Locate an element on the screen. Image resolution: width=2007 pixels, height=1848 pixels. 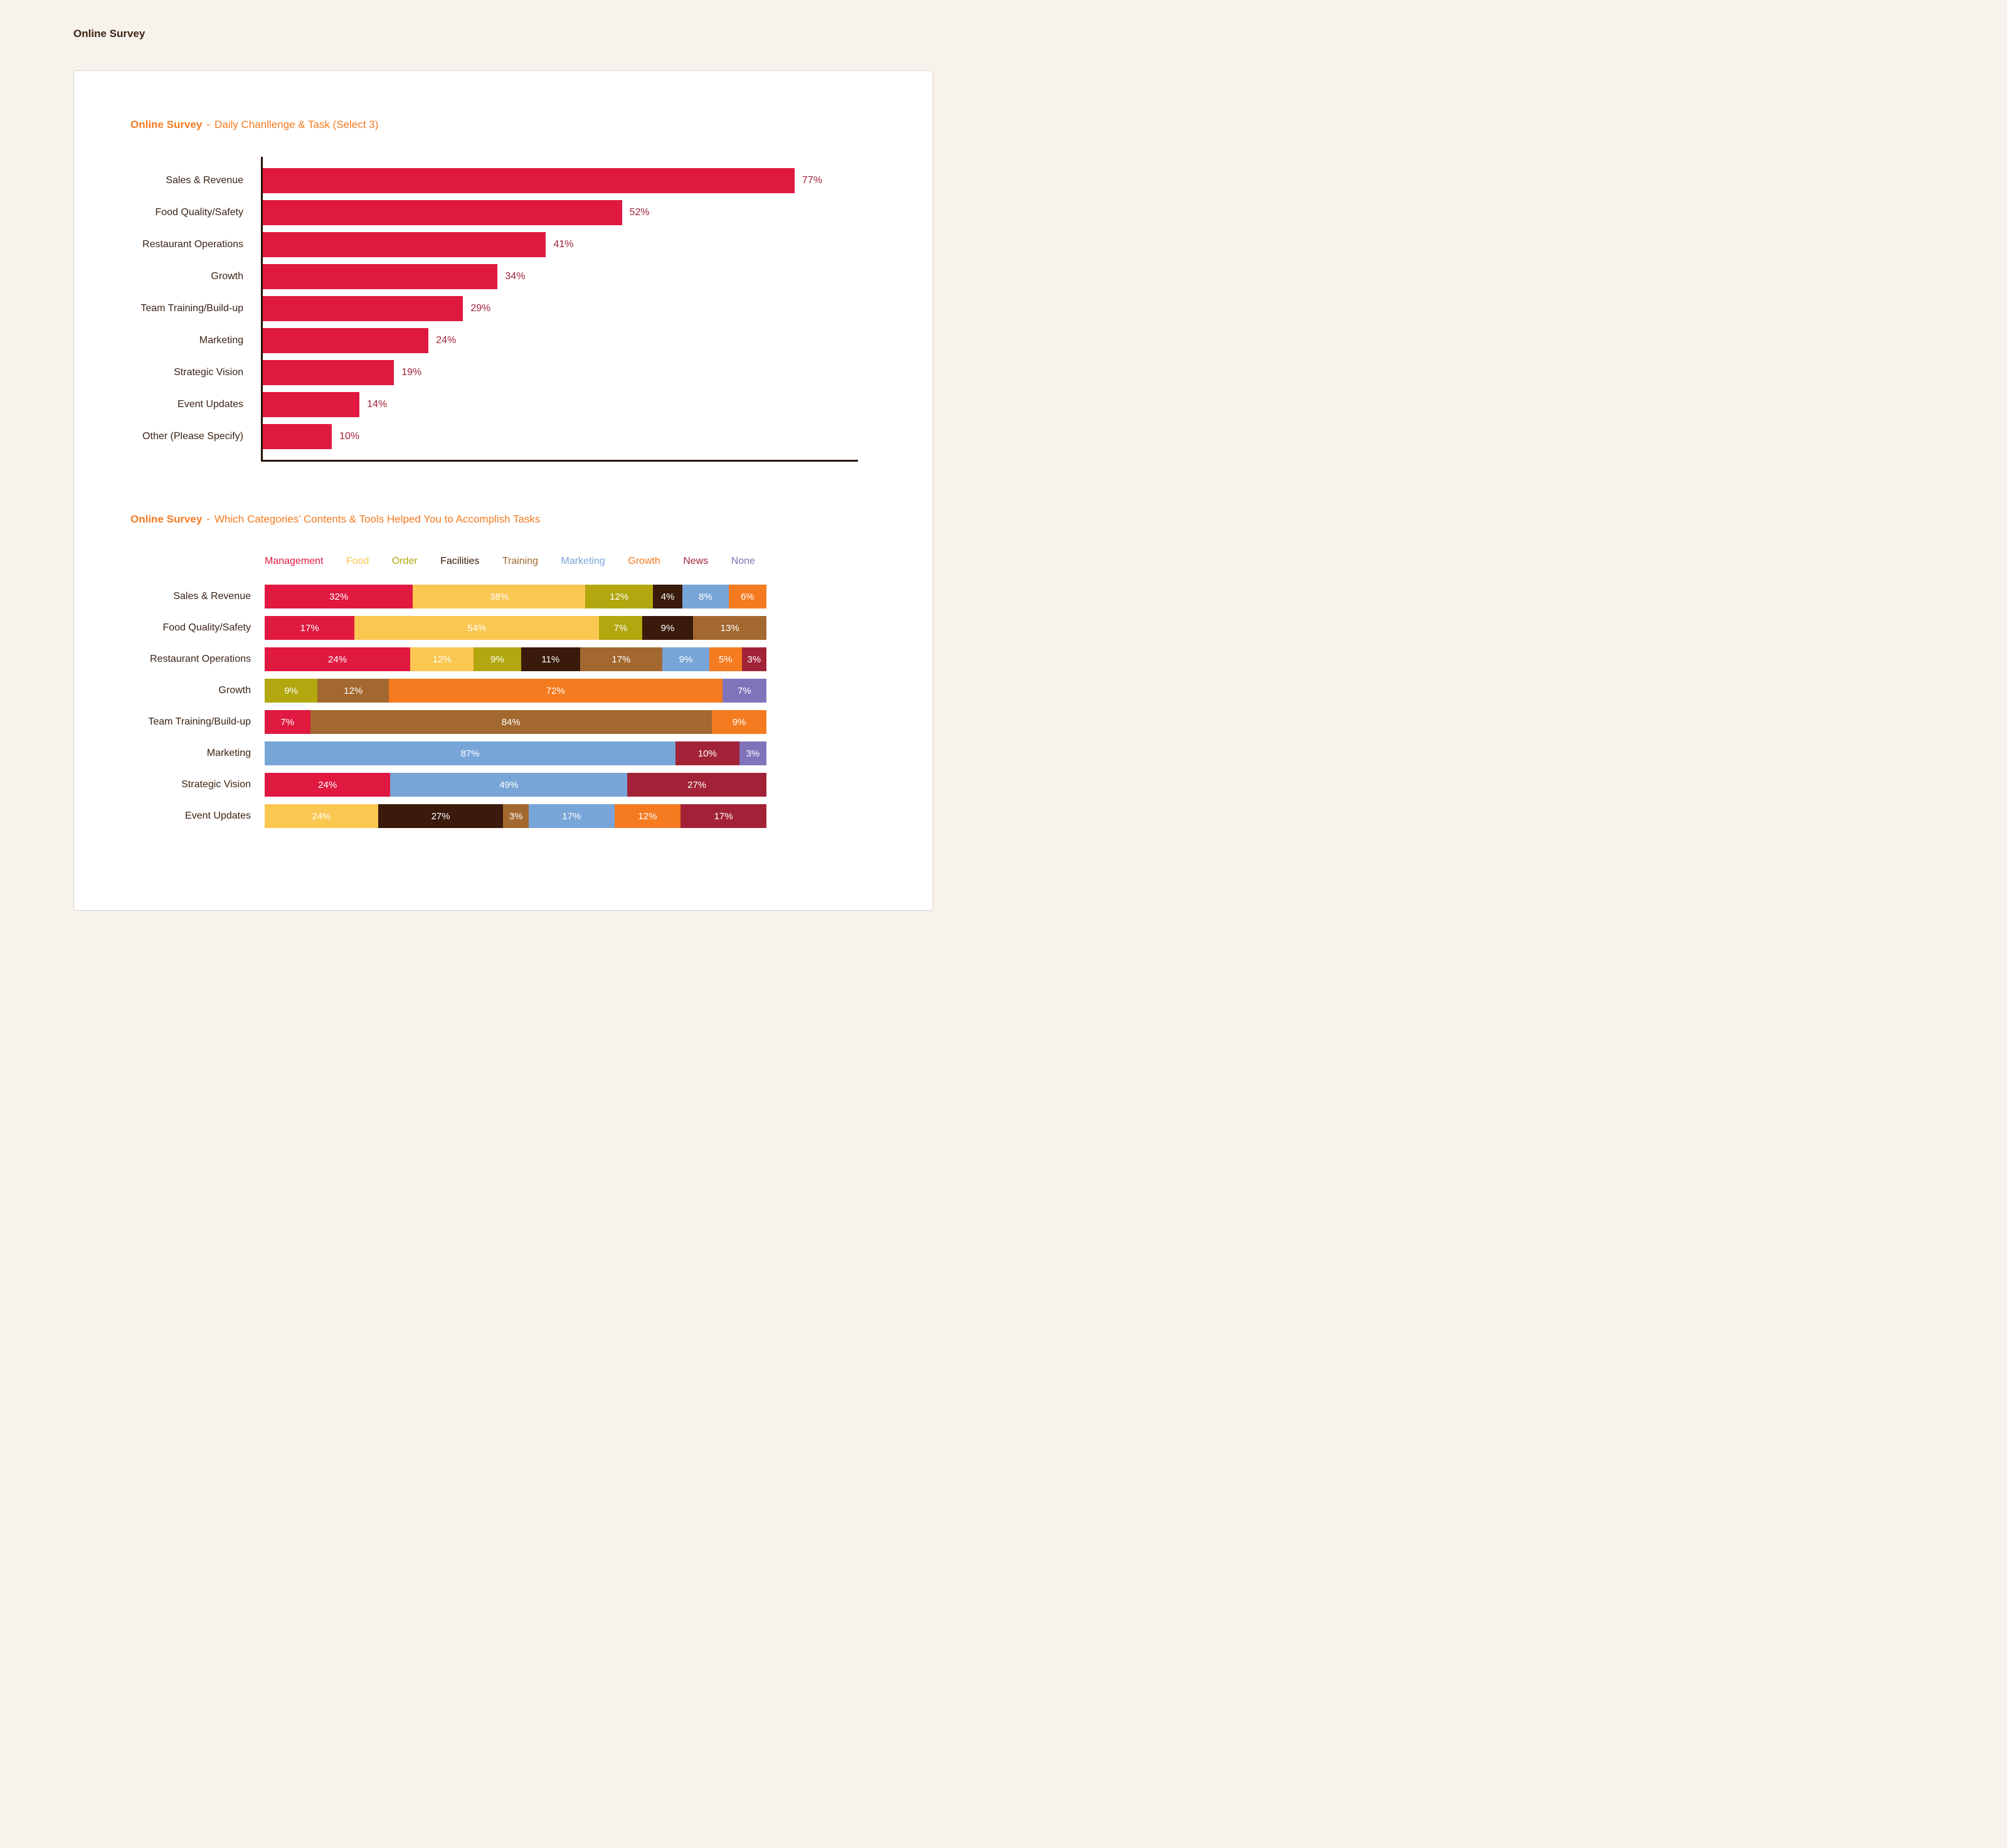
segment-food: 38% is located at coordinates (500, 596).